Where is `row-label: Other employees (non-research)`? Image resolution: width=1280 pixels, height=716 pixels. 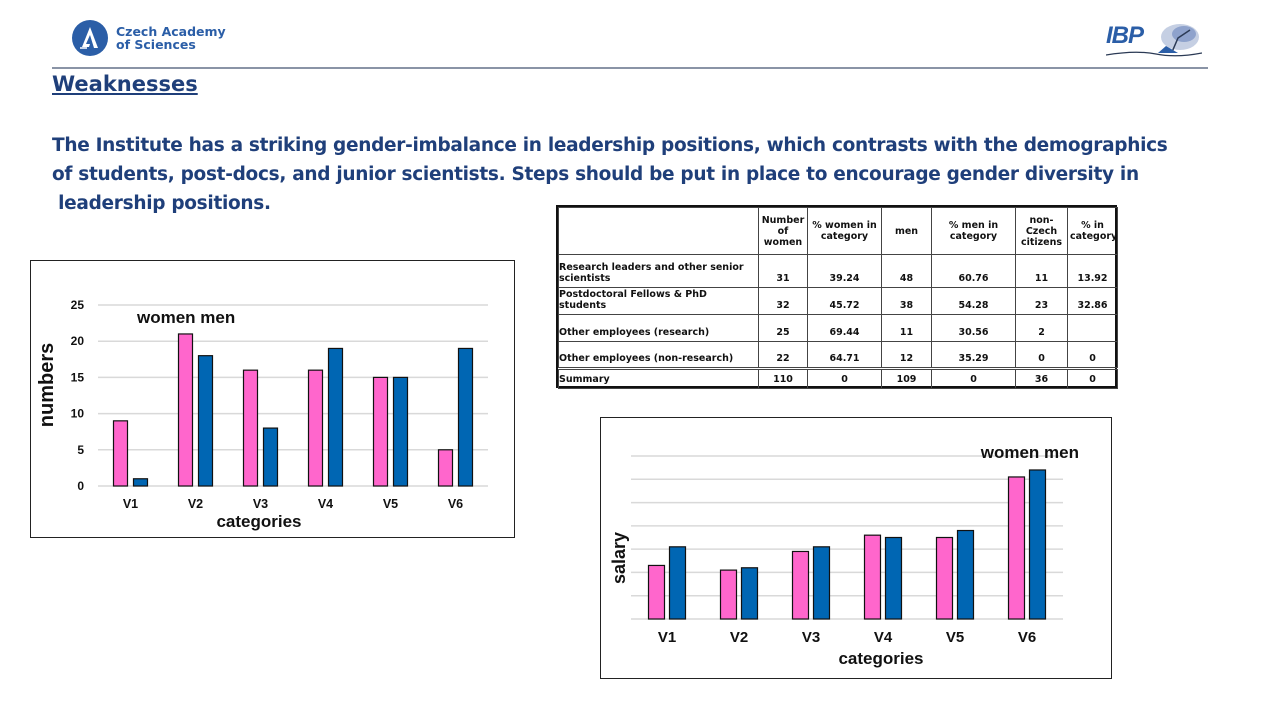 row-label: Other employees (non-research) is located at coordinates (658, 355).